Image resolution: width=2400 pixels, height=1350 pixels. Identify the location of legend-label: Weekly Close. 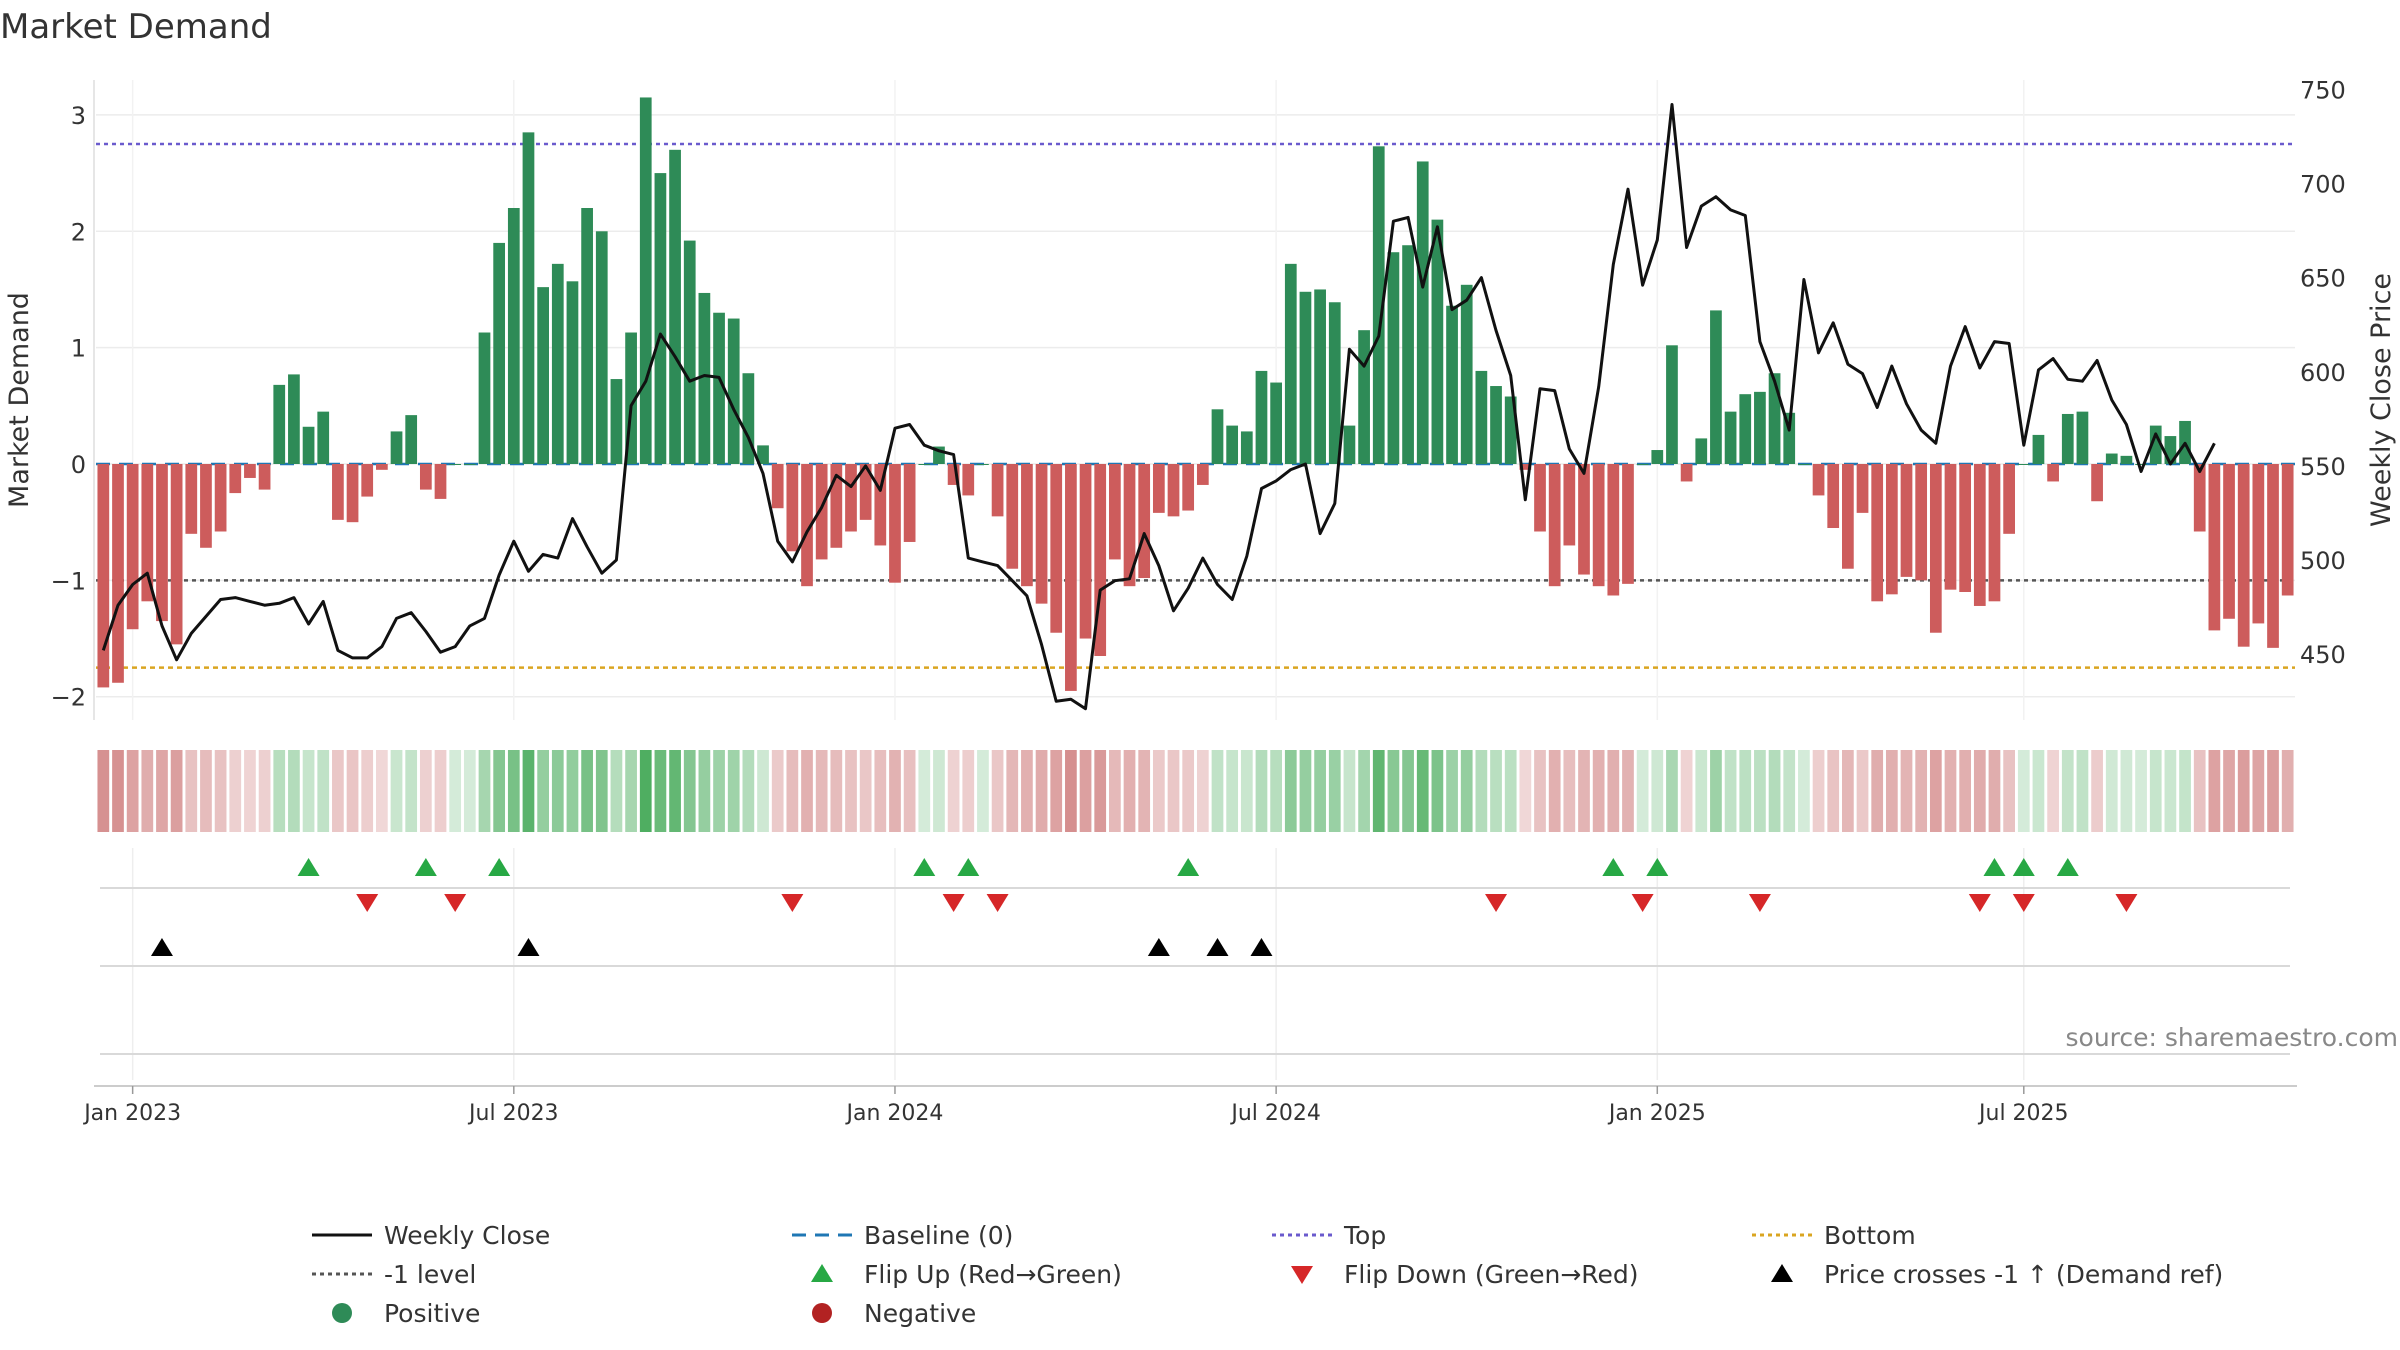
(467, 1235).